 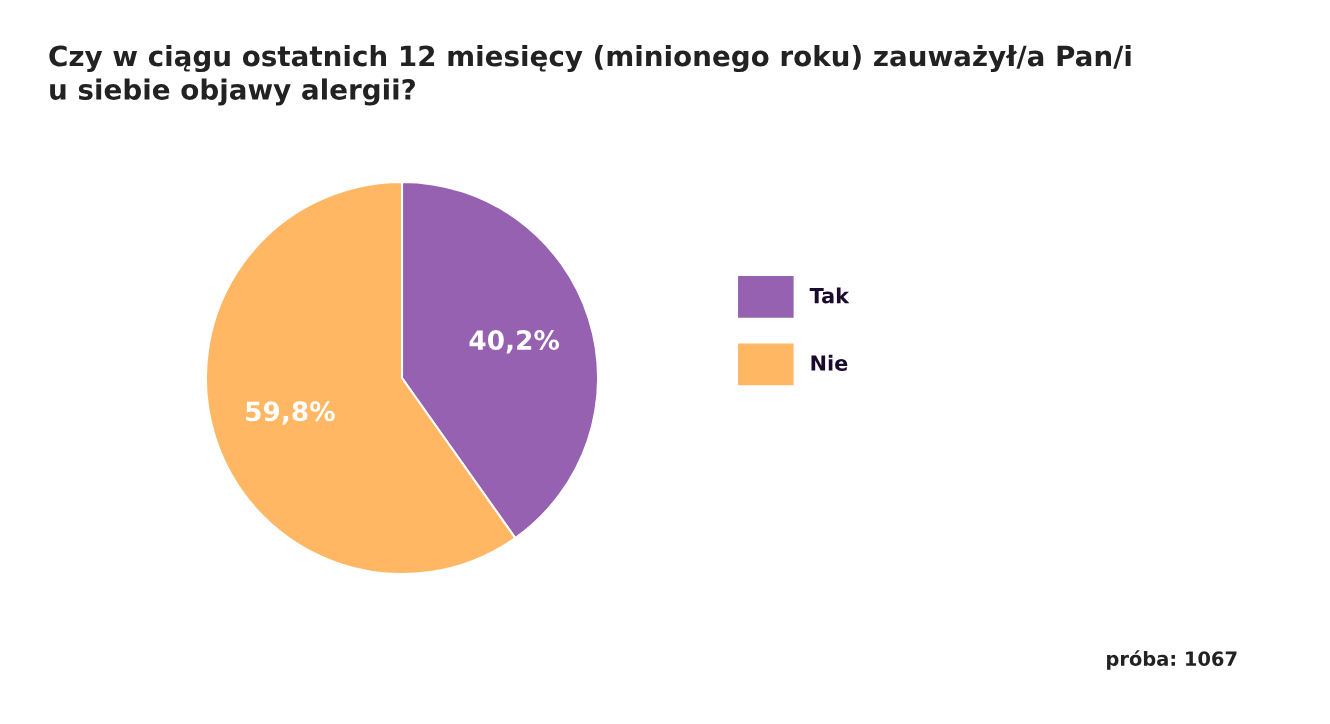 What do you see at coordinates (290, 413) in the screenshot?
I see `data-label: 59,8%` at bounding box center [290, 413].